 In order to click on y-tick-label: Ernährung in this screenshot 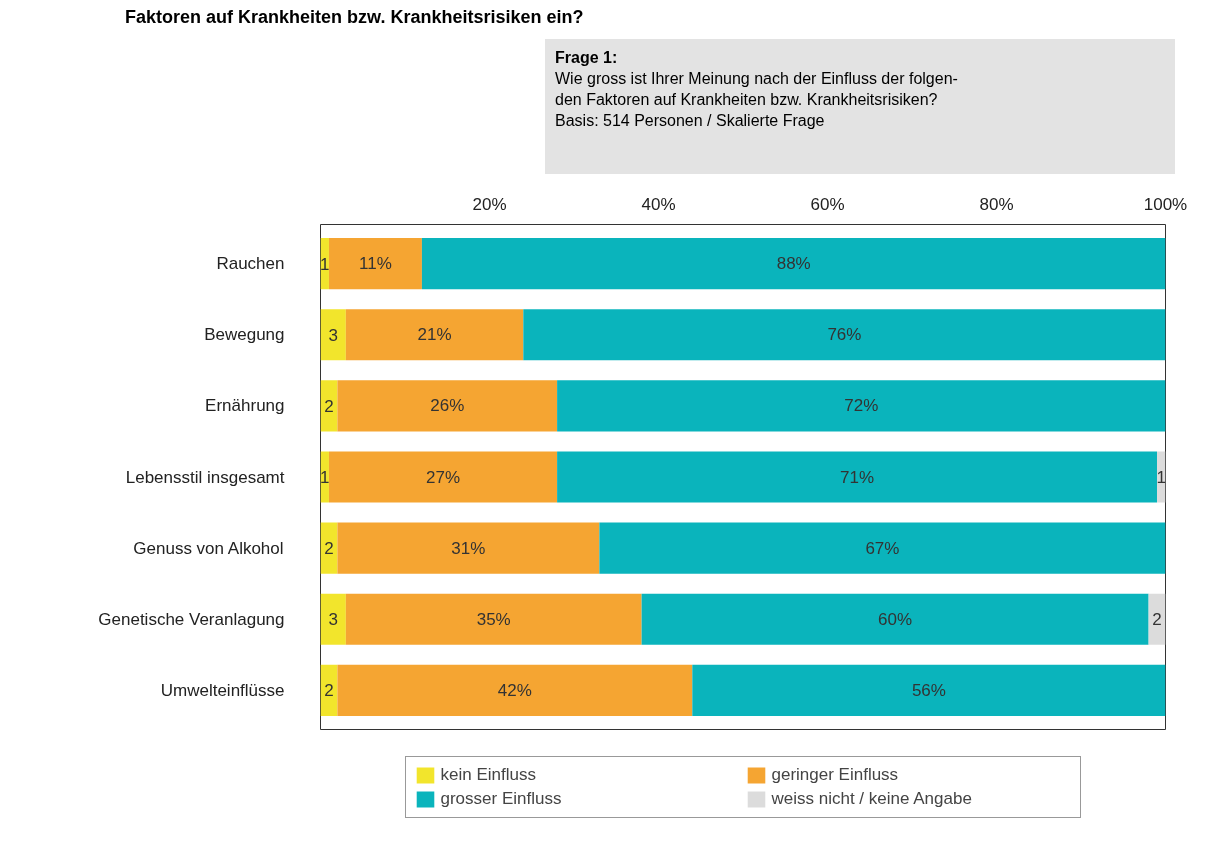, I will do `click(245, 406)`.